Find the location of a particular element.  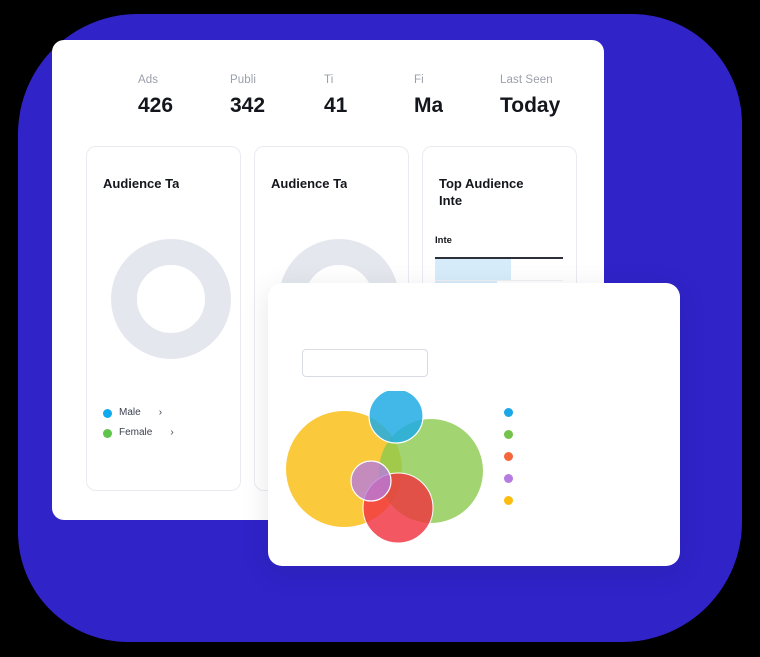

bubble-purple is located at coordinates (371, 481).